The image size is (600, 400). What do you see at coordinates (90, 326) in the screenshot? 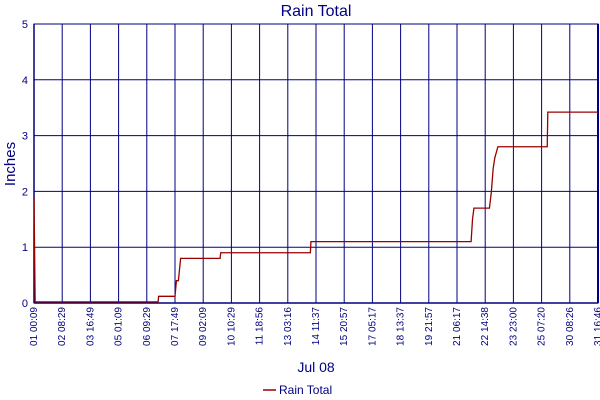
I see `x-tick-label: 03 16:49` at bounding box center [90, 326].